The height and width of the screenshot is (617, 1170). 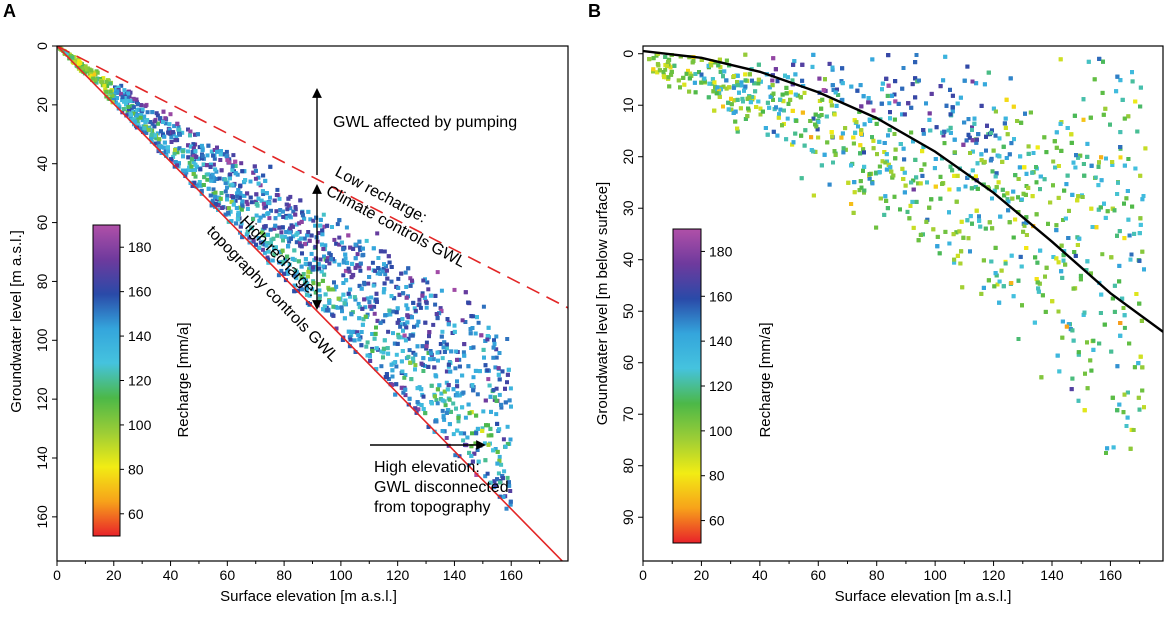 I want to click on y-tick-label: 100, so click(x=42, y=340).